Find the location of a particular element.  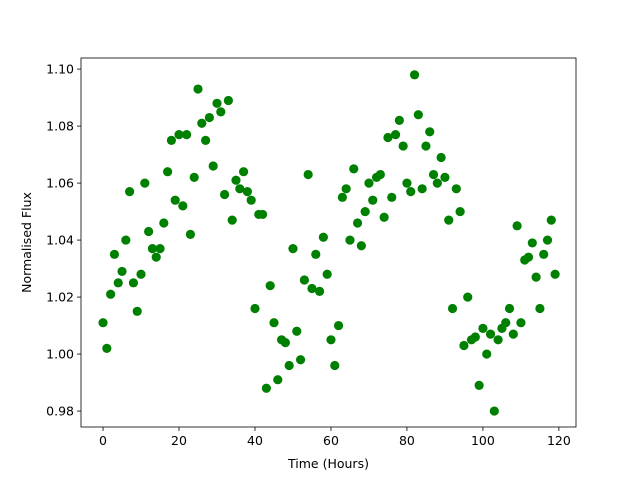

x-tick-label: 100 is located at coordinates (483, 440).